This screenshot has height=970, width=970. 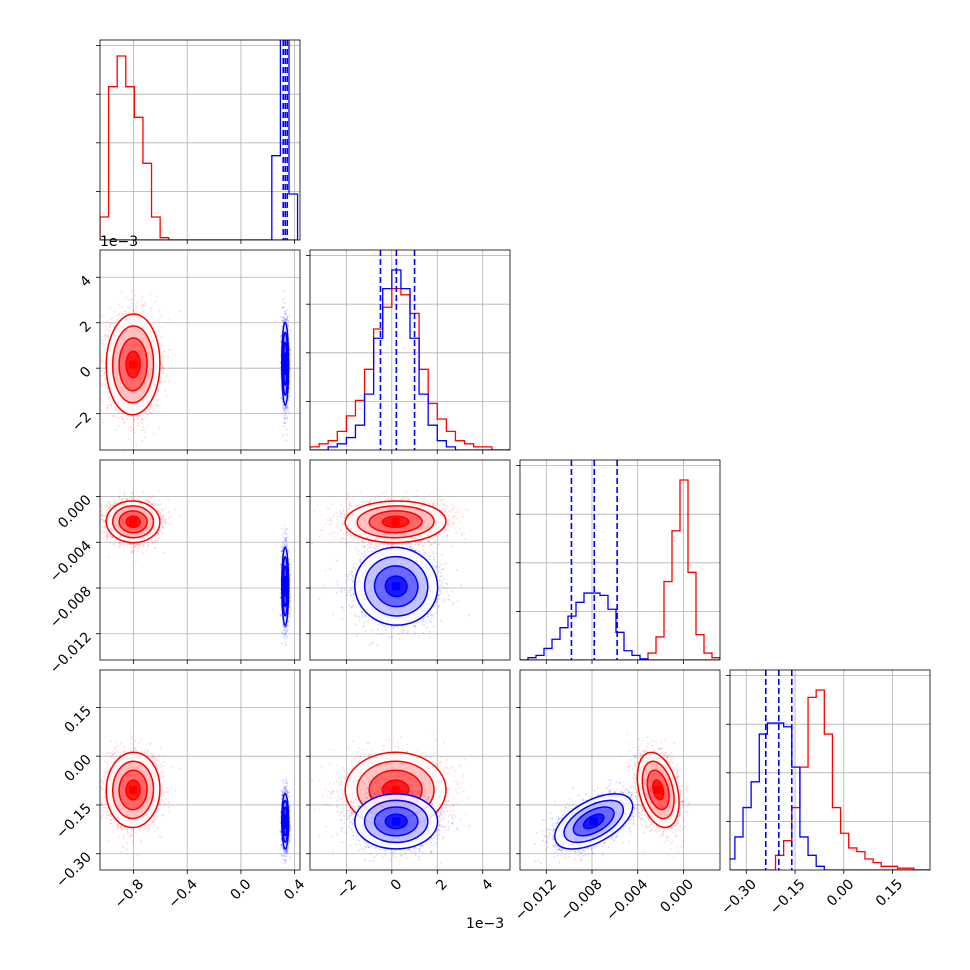 I want to click on grid-lines, so click(x=200, y=140).